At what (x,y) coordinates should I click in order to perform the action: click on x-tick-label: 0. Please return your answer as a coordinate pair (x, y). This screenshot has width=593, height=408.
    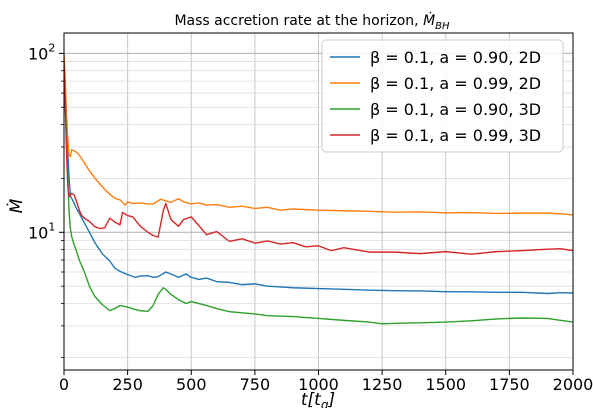
    Looking at the image, I should click on (64, 384).